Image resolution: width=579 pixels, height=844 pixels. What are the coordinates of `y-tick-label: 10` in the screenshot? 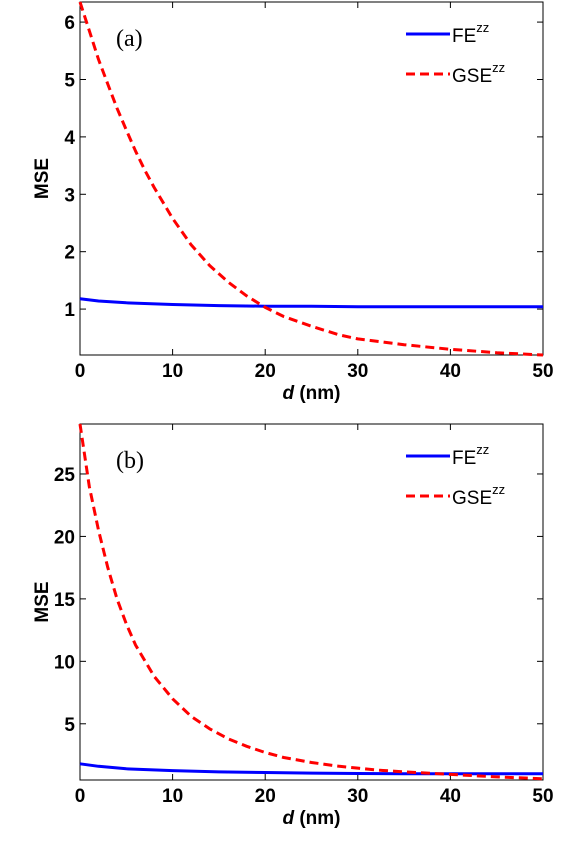 It's located at (64, 662).